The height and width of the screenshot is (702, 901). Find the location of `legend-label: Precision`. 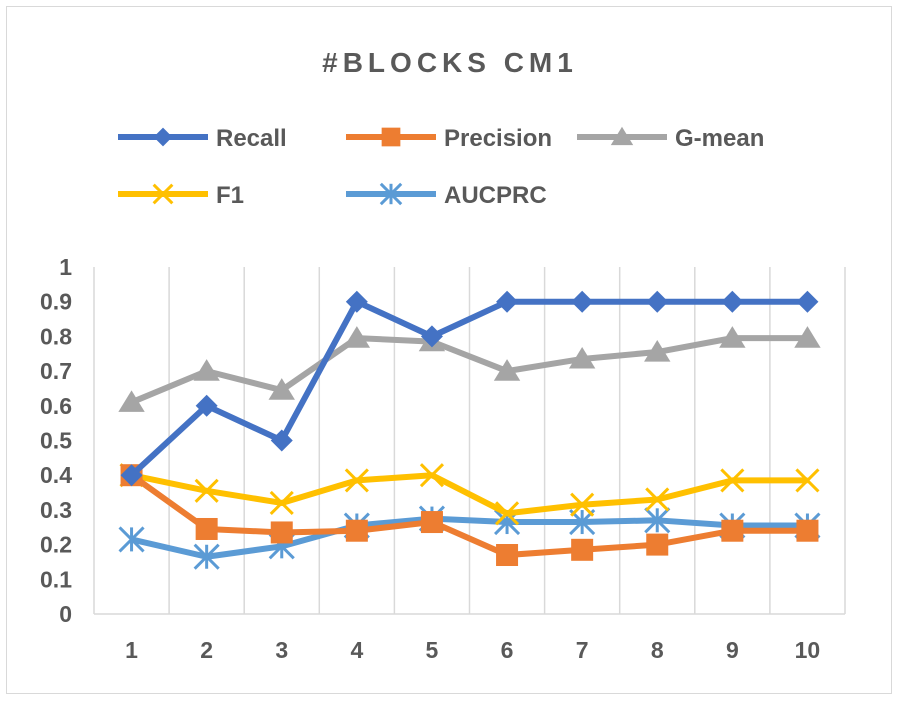

legend-label: Precision is located at coordinates (498, 138).